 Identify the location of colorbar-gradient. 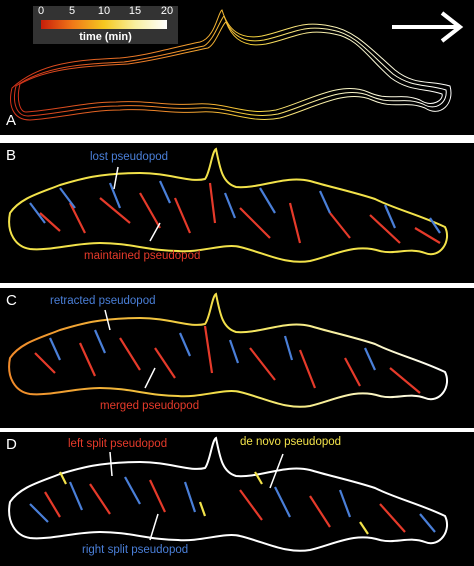
(104, 24).